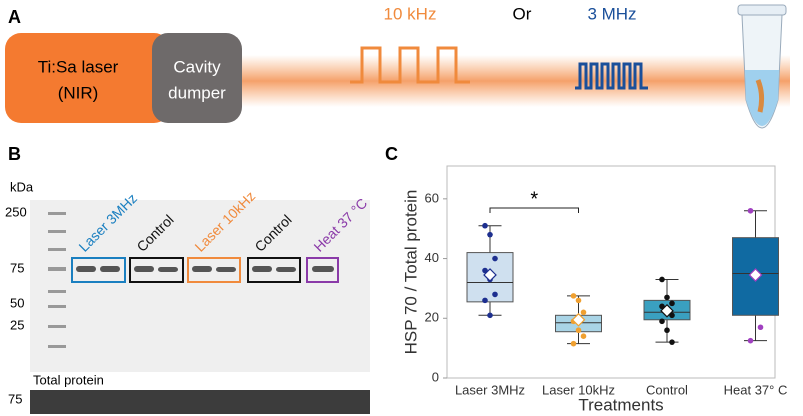 This screenshot has width=803, height=416. I want to click on significance-bracket, so click(534, 210).